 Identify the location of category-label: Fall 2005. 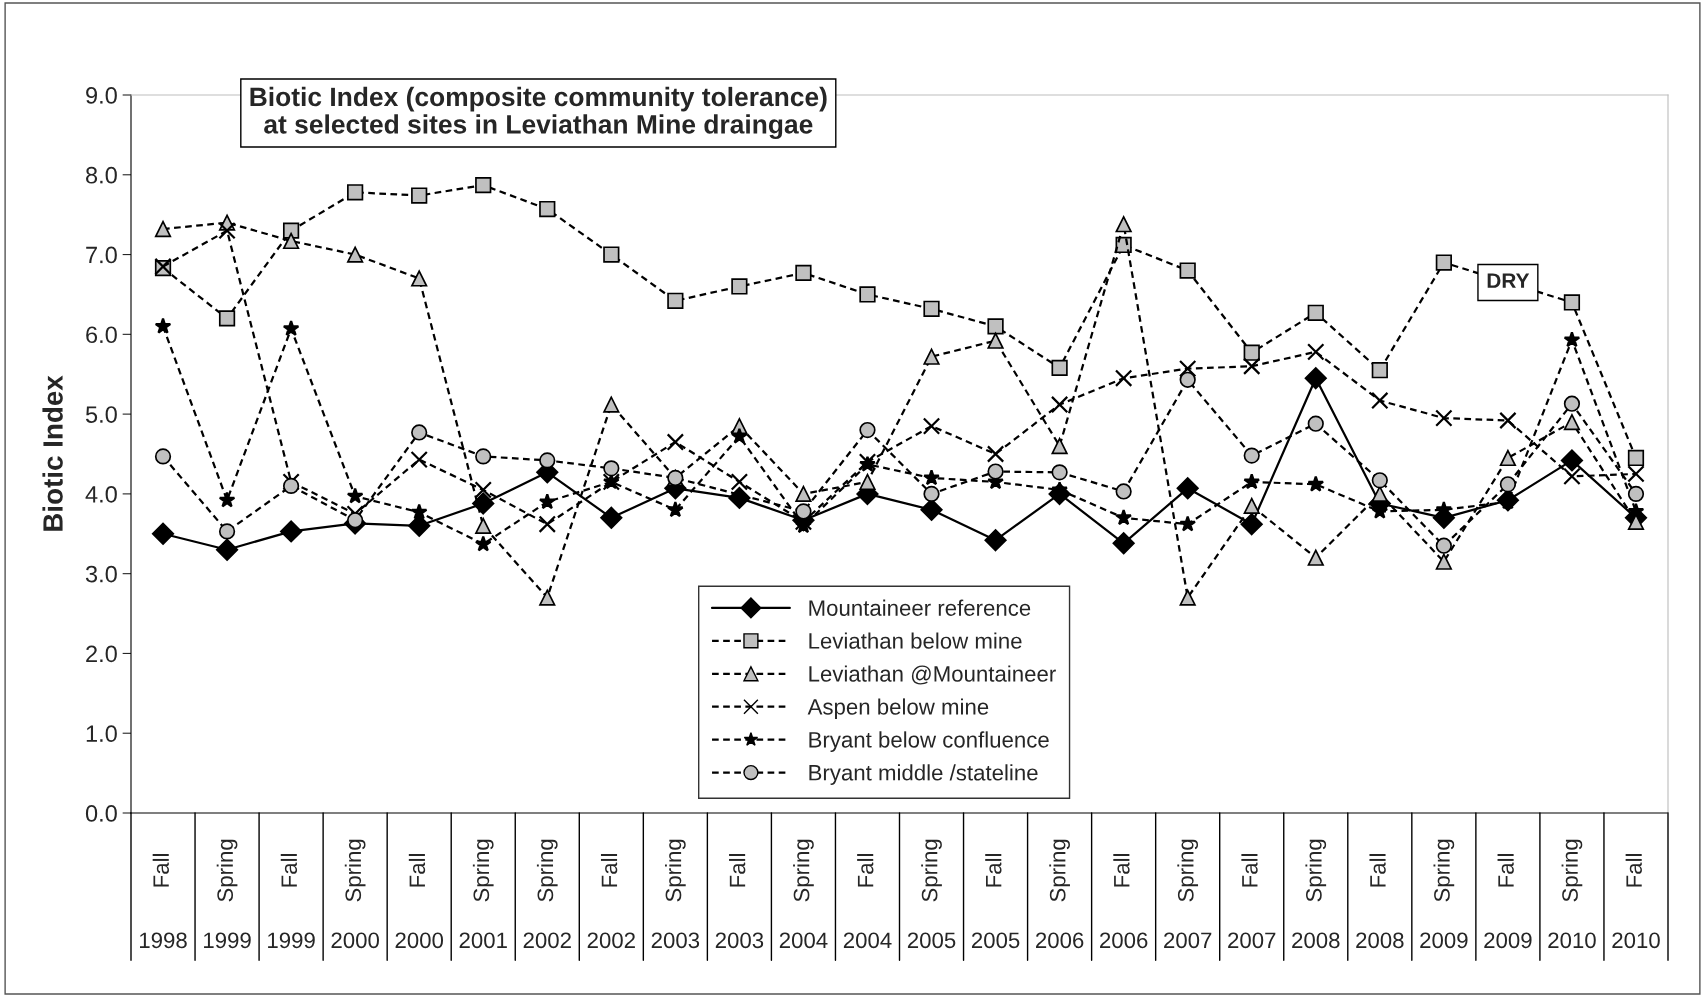
(995, 901).